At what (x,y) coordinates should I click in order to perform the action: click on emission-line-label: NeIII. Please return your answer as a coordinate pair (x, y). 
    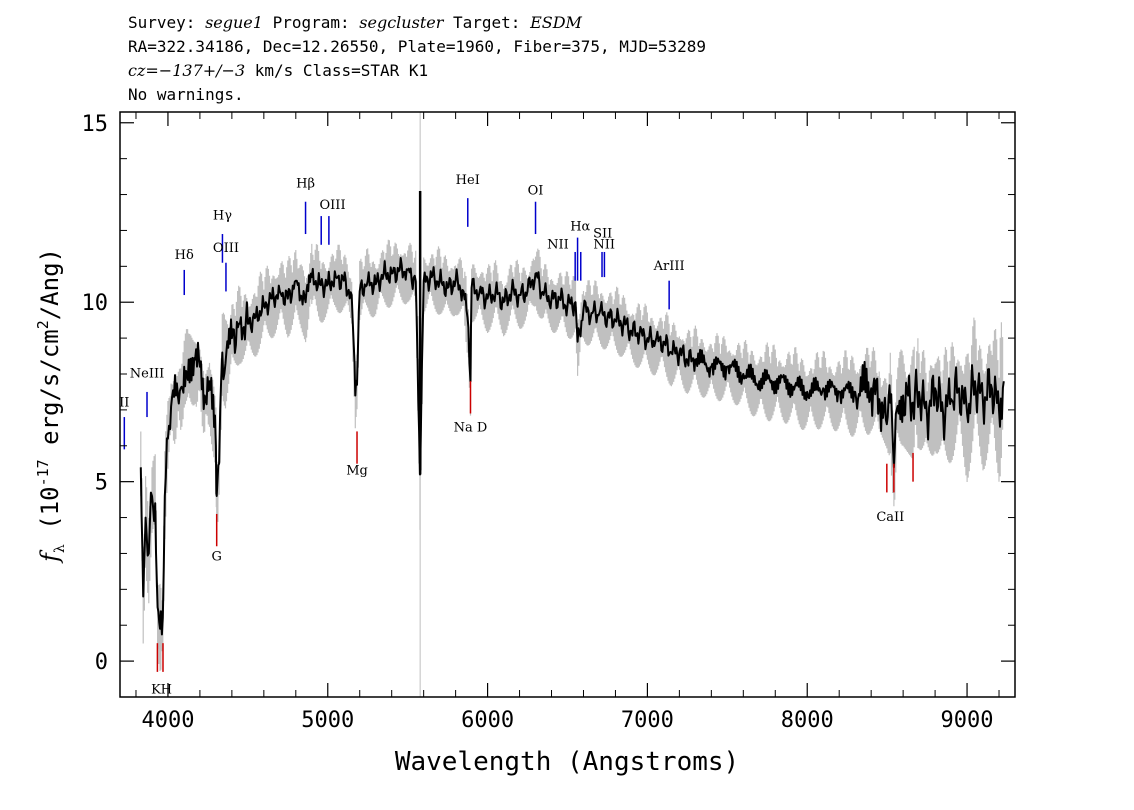
    Looking at the image, I should click on (147, 374).